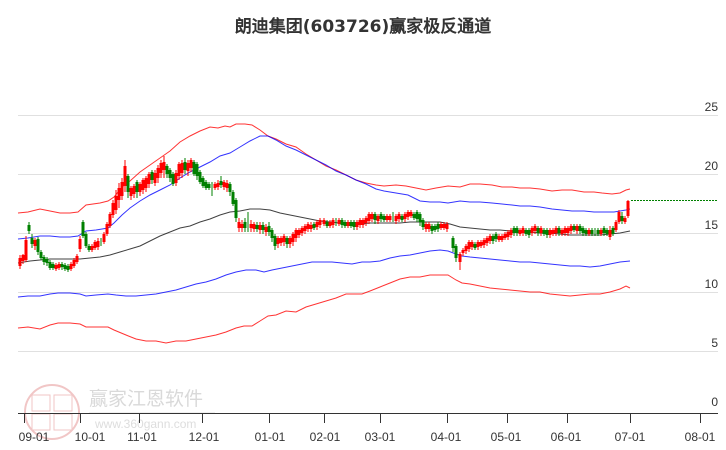 Image resolution: width=726 pixels, height=450 pixels. What do you see at coordinates (146, 399) in the screenshot?
I see `watermark-text: 赢家江恩软件` at bounding box center [146, 399].